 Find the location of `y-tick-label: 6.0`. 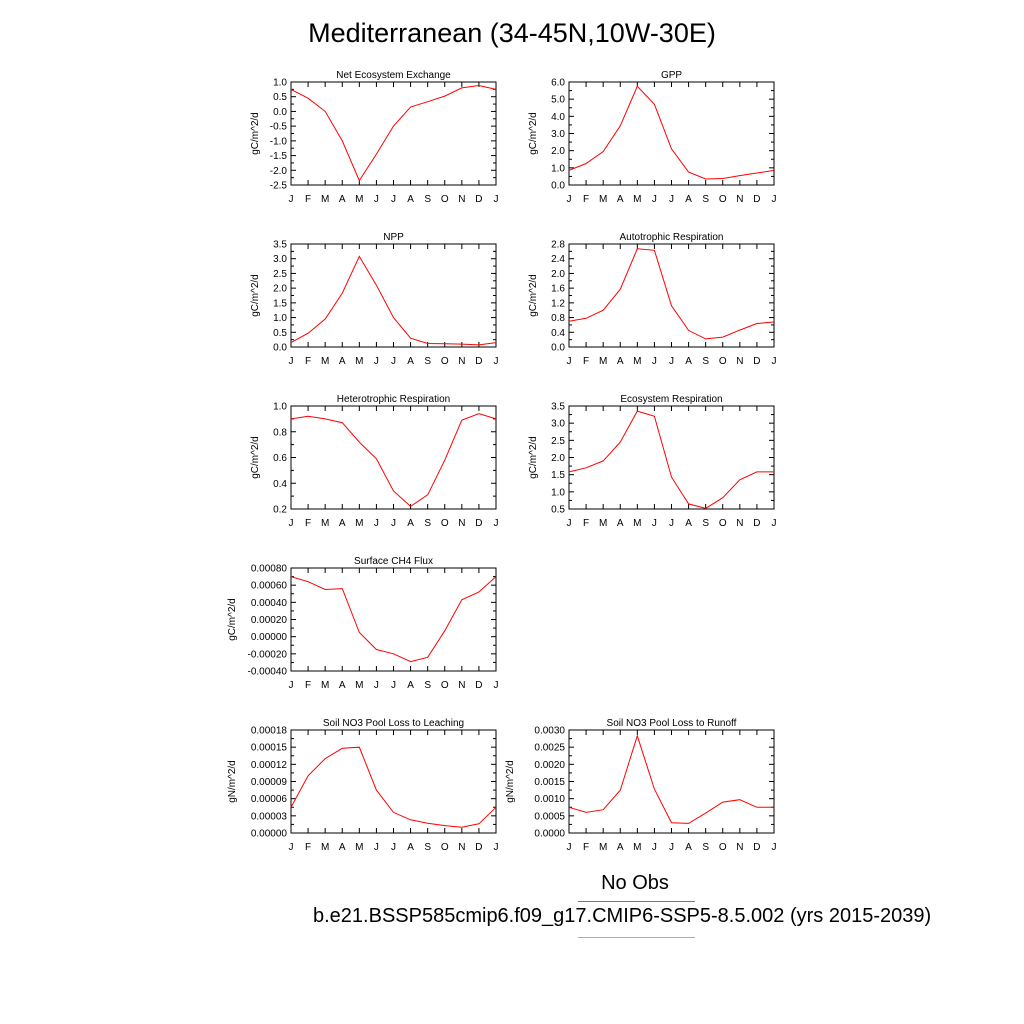

y-tick-label: 6.0 is located at coordinates (558, 83).